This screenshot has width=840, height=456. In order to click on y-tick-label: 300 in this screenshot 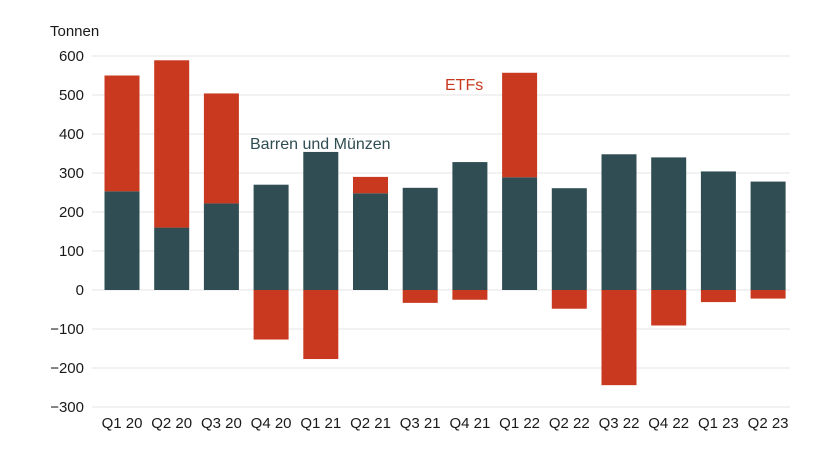, I will do `click(71, 173)`.